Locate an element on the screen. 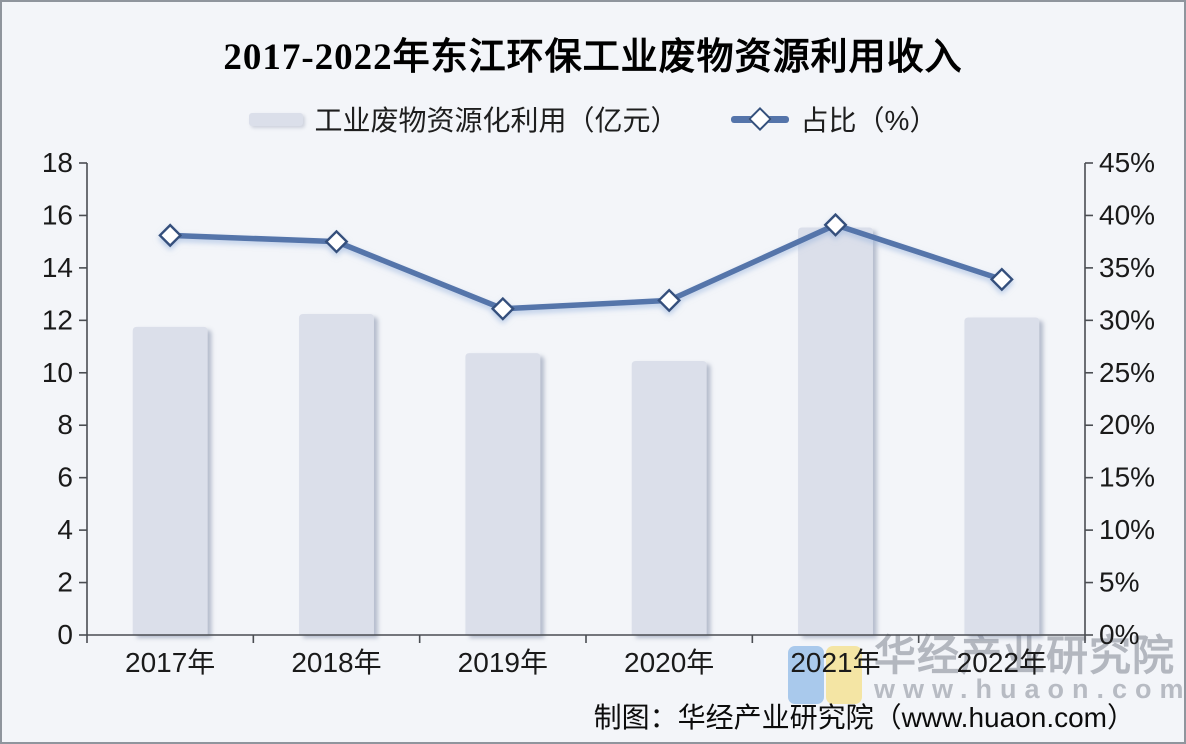 The image size is (1186, 744). legend-item-line-series: 占比（%） is located at coordinates (834, 119).